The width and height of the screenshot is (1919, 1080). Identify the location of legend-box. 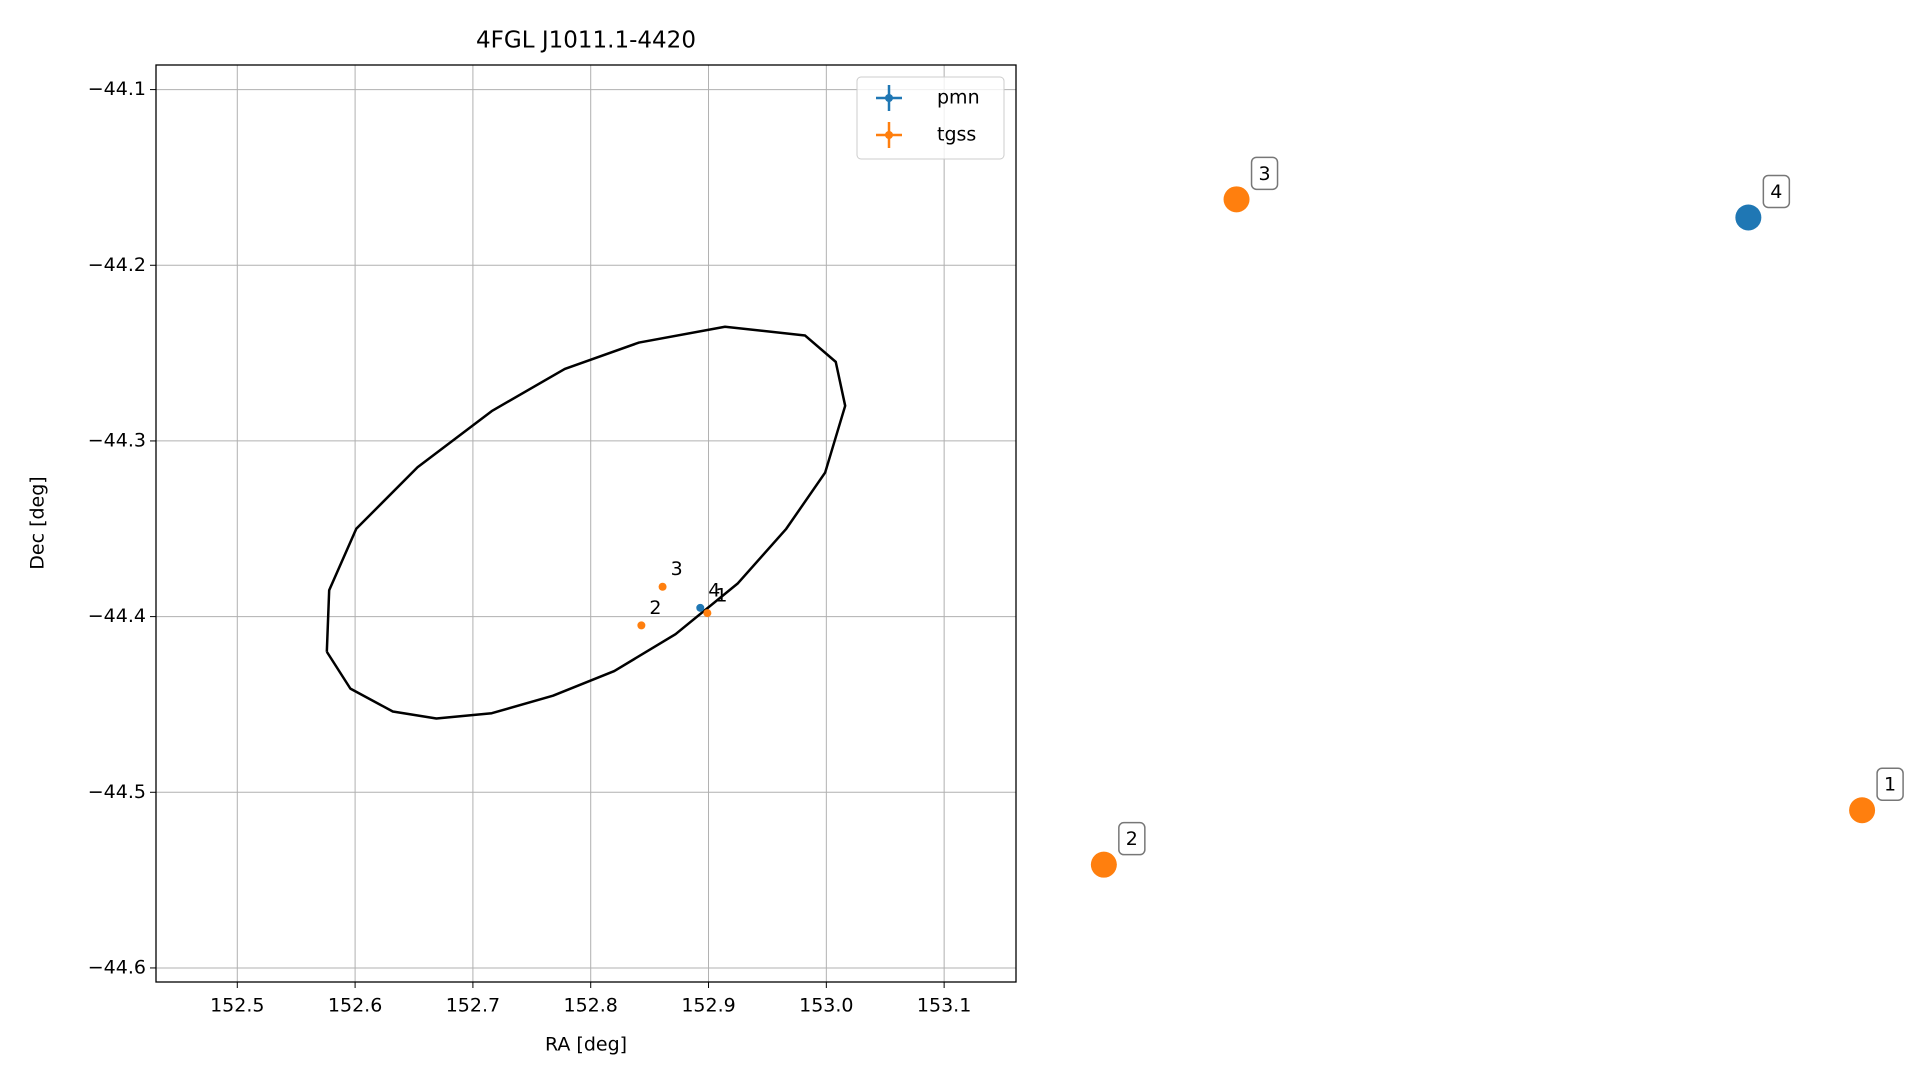
(930, 118).